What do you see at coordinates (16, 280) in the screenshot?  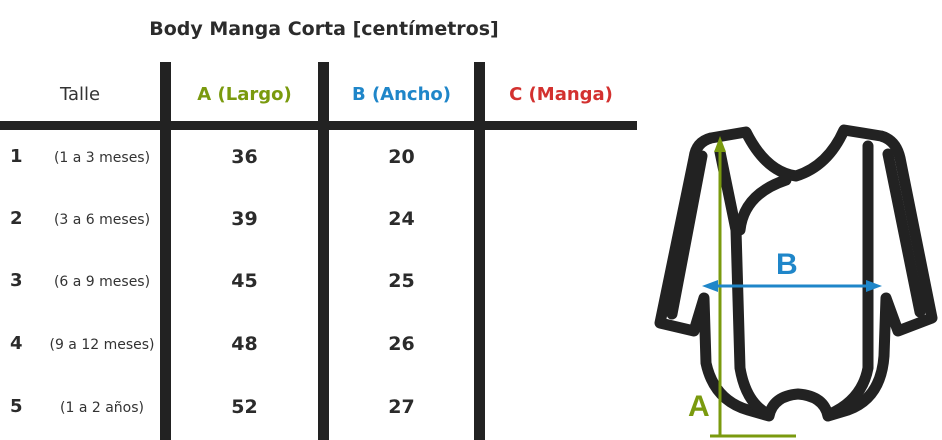 I see `row-number: 3` at bounding box center [16, 280].